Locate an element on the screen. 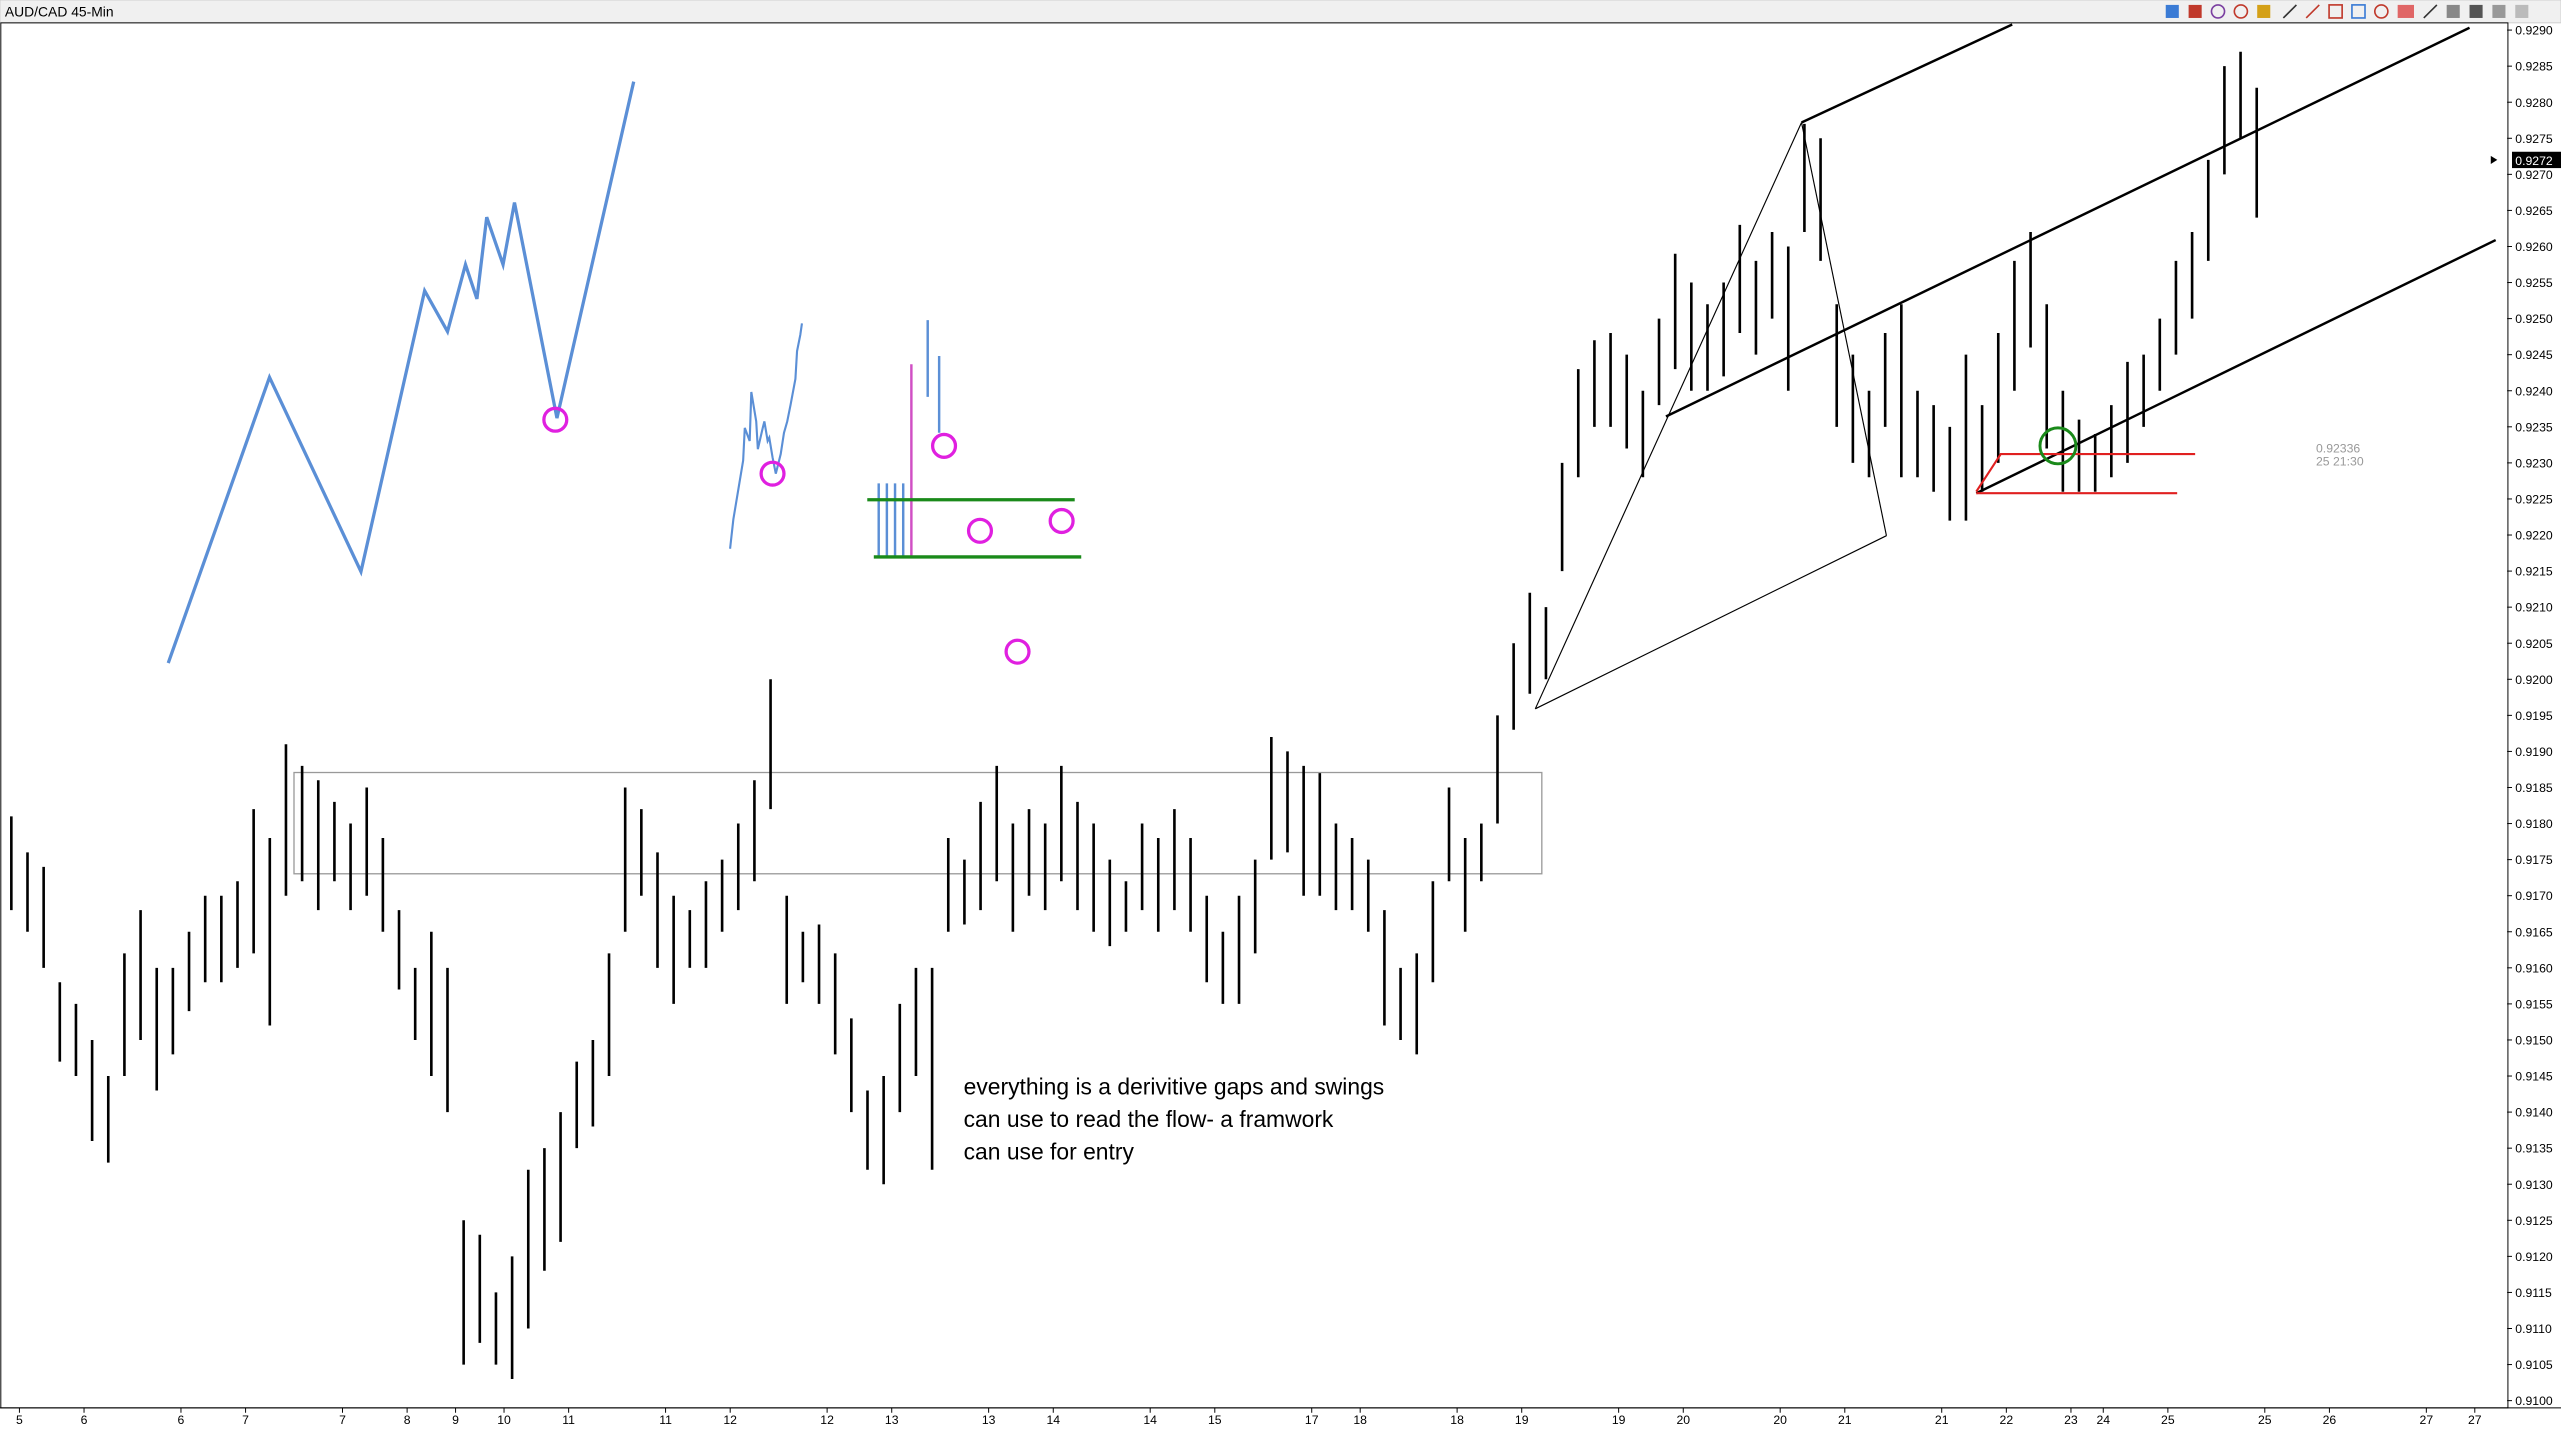 The image size is (2561, 1441). last-price-label: 0.9272 is located at coordinates (2534, 161).